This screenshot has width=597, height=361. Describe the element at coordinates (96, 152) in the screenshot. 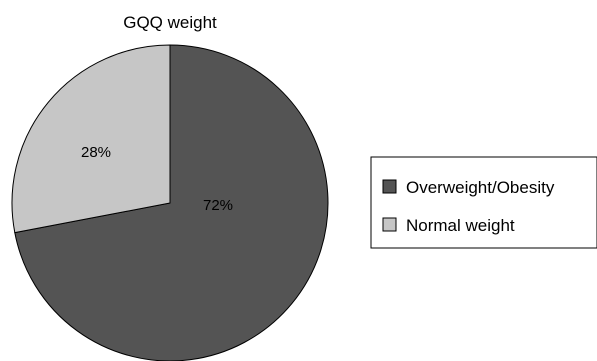

I see `data-label-normal-weight: 28%` at that location.